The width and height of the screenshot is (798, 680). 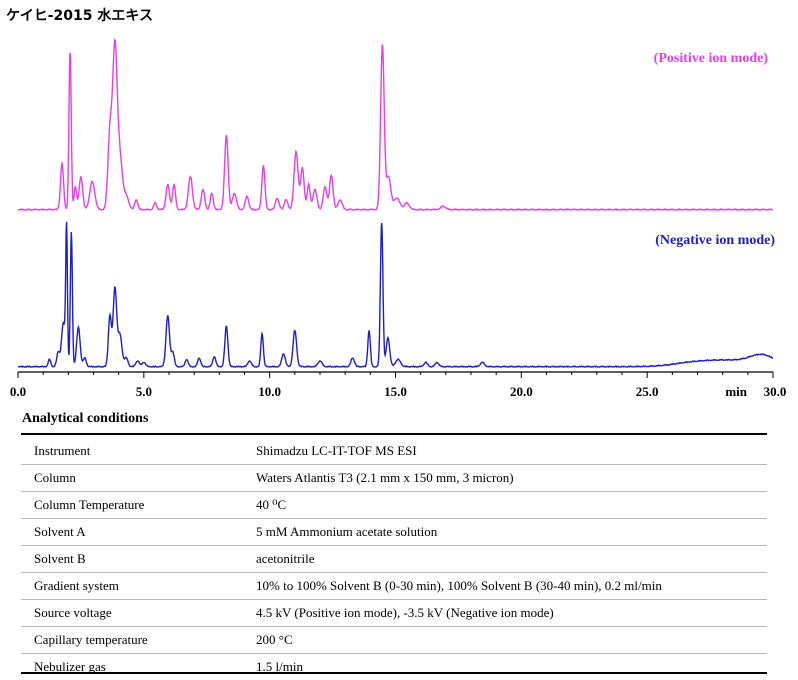 What do you see at coordinates (138, 586) in the screenshot?
I see `condition-label: Gradient system` at bounding box center [138, 586].